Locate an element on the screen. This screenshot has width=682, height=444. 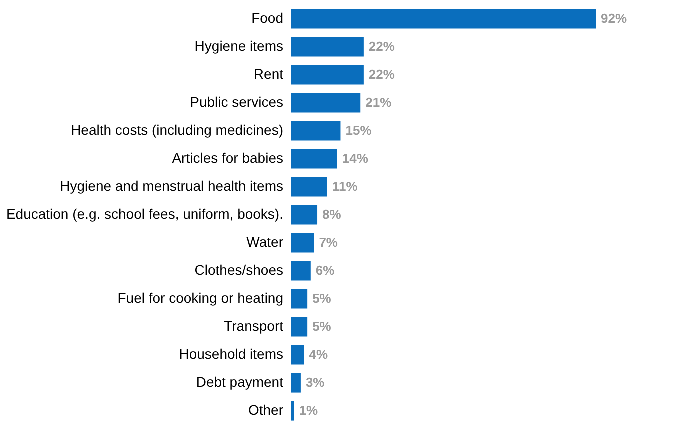
y-tick-label: Health costs (including medicines) is located at coordinates (177, 130).